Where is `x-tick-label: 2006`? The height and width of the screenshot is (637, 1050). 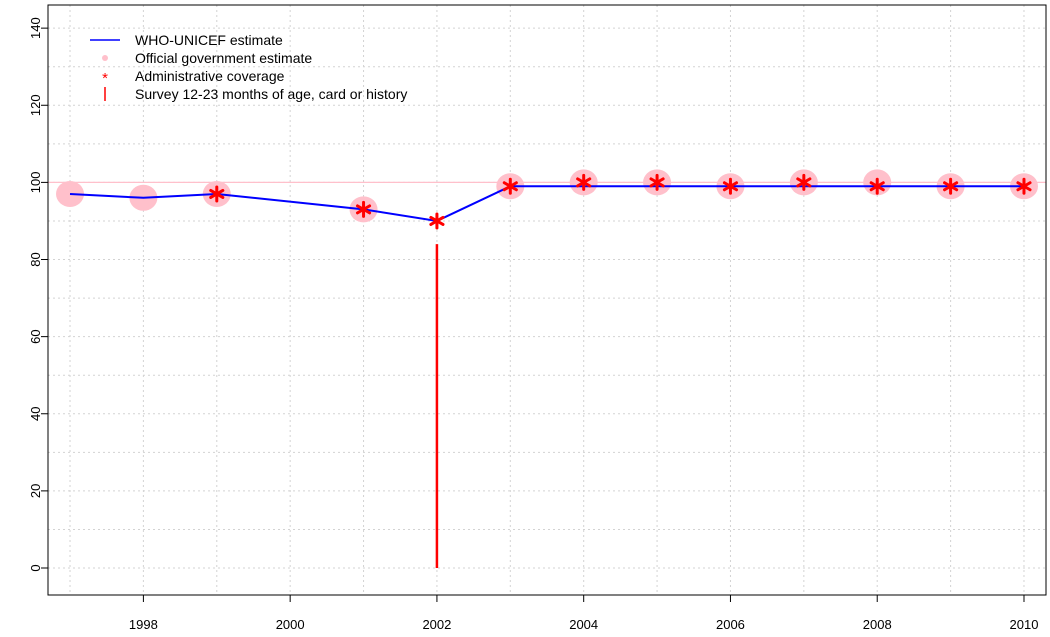 x-tick-label: 2006 is located at coordinates (730, 624).